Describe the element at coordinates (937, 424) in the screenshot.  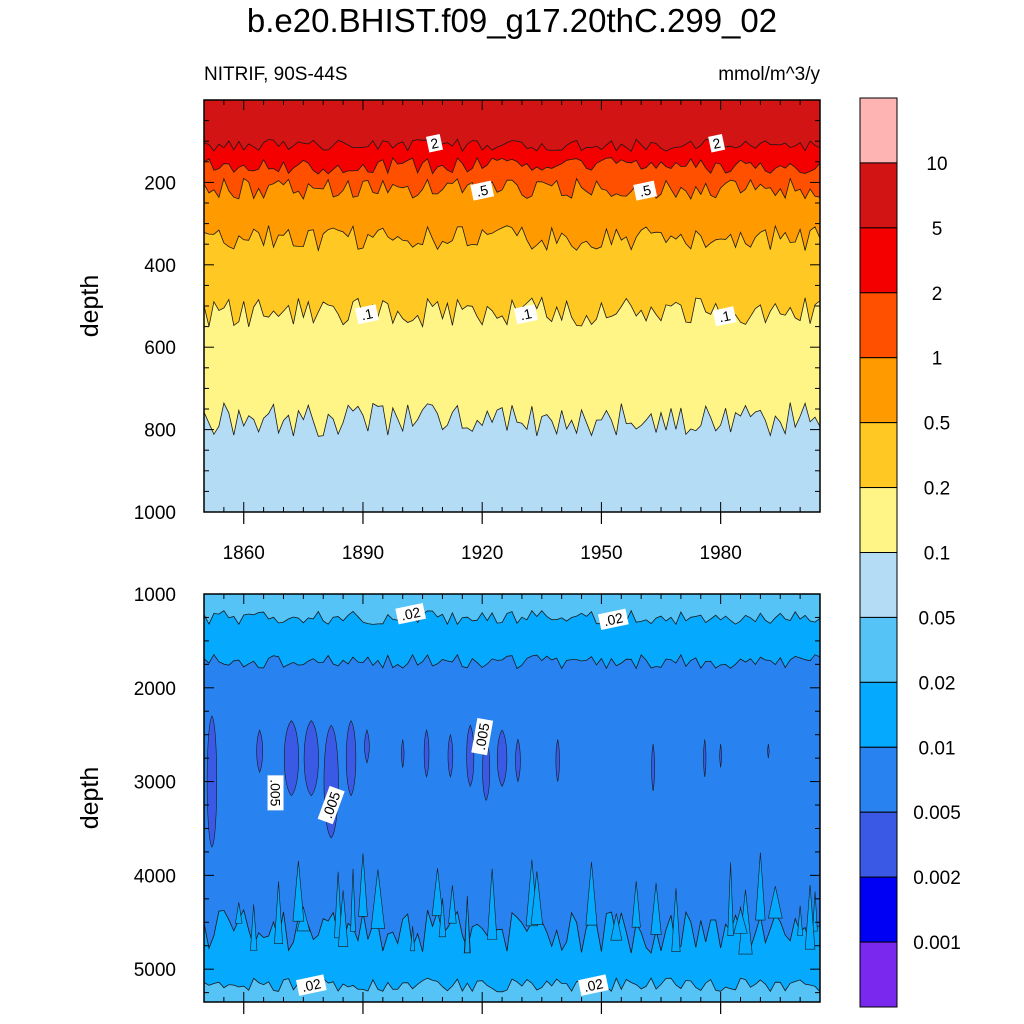
I see `colorbar-label: 0.5` at that location.